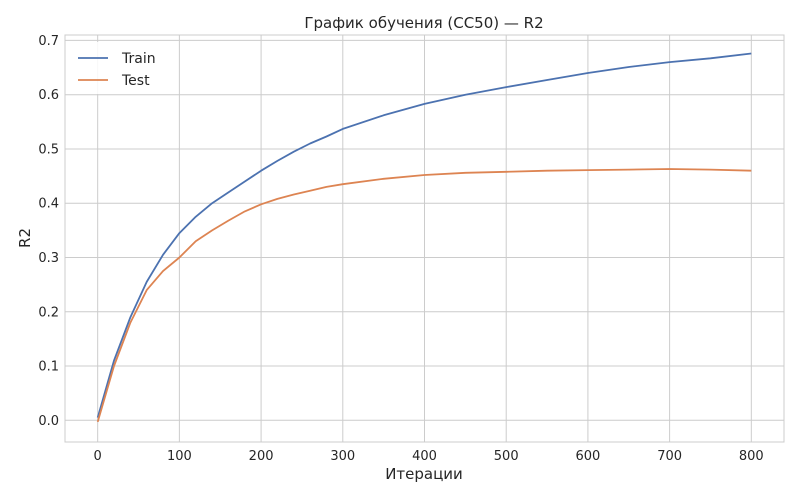  What do you see at coordinates (135, 81) in the screenshot?
I see `legend-test-label: Test` at bounding box center [135, 81].